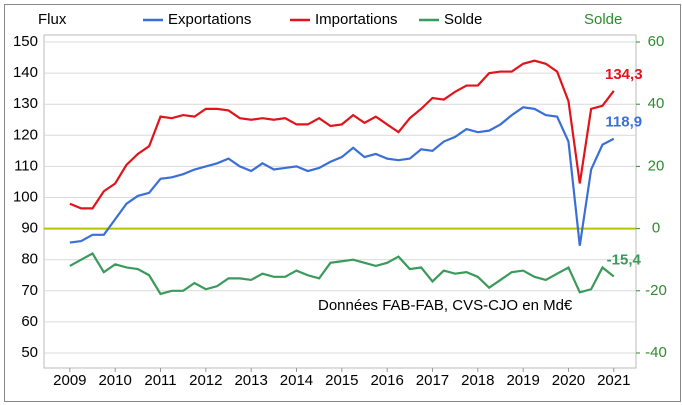  What do you see at coordinates (386, 380) in the screenshot?
I see `x-tick-label: 2016` at bounding box center [386, 380].